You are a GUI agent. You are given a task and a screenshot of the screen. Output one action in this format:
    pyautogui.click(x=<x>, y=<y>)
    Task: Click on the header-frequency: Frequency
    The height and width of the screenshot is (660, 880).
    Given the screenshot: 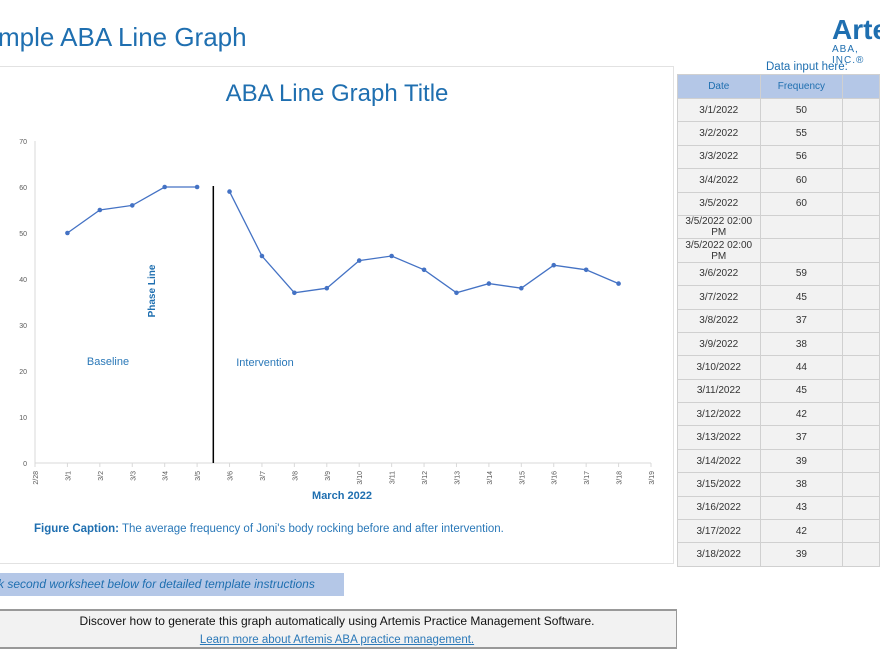 What is the action you would take?
    pyautogui.click(x=801, y=86)
    